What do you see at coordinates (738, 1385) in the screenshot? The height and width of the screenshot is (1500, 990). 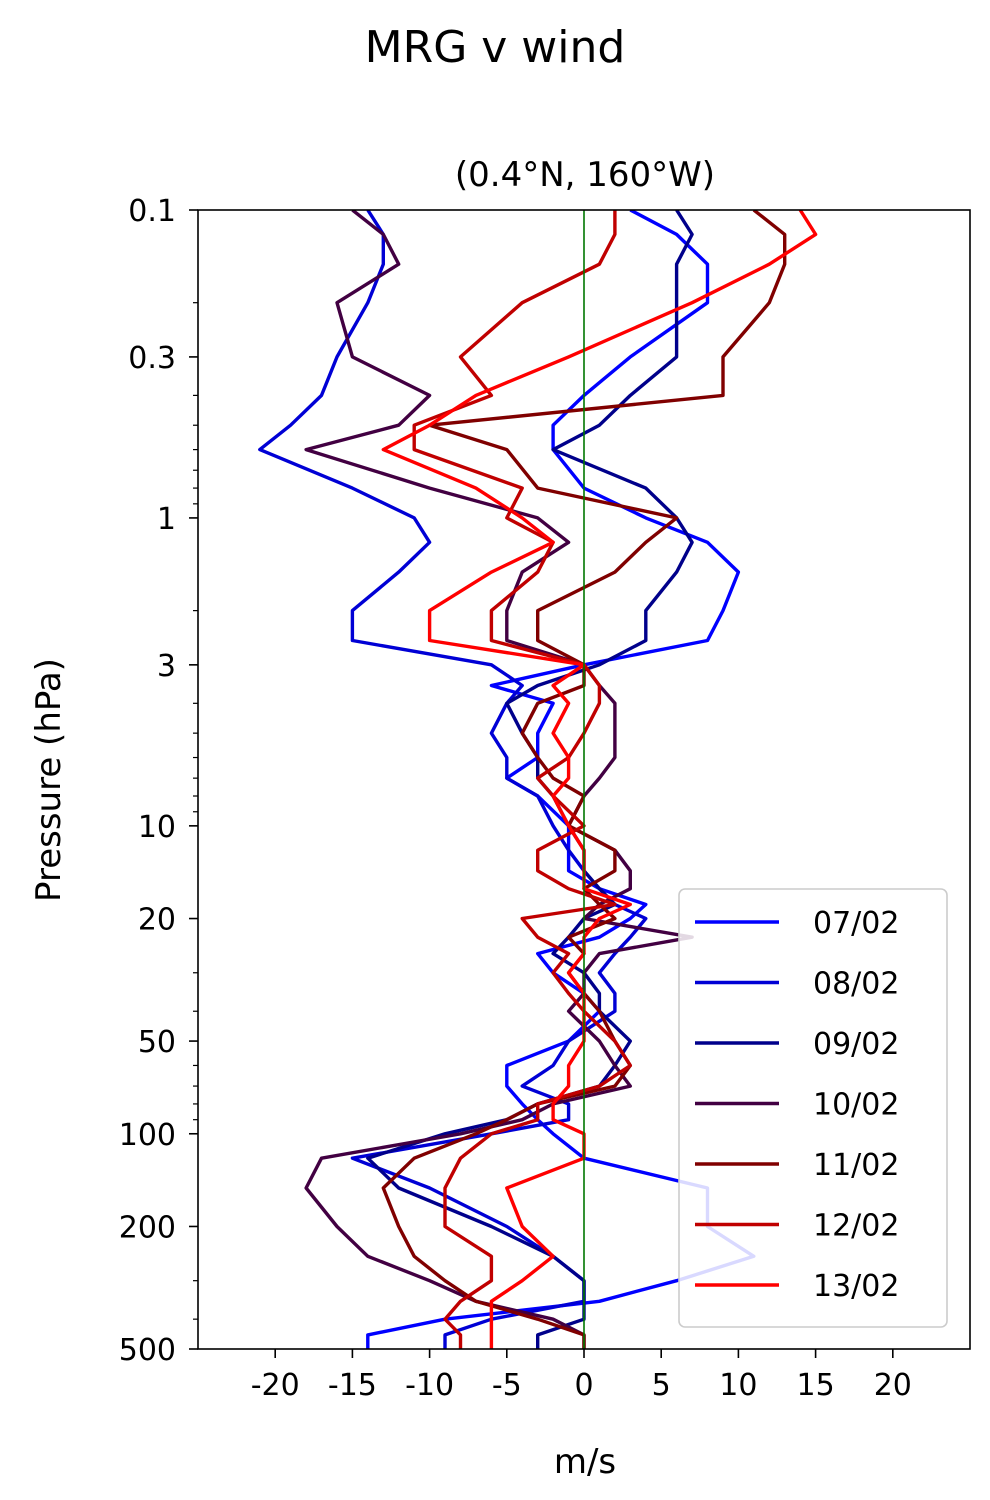 I see `x-tick-label: 10` at bounding box center [738, 1385].